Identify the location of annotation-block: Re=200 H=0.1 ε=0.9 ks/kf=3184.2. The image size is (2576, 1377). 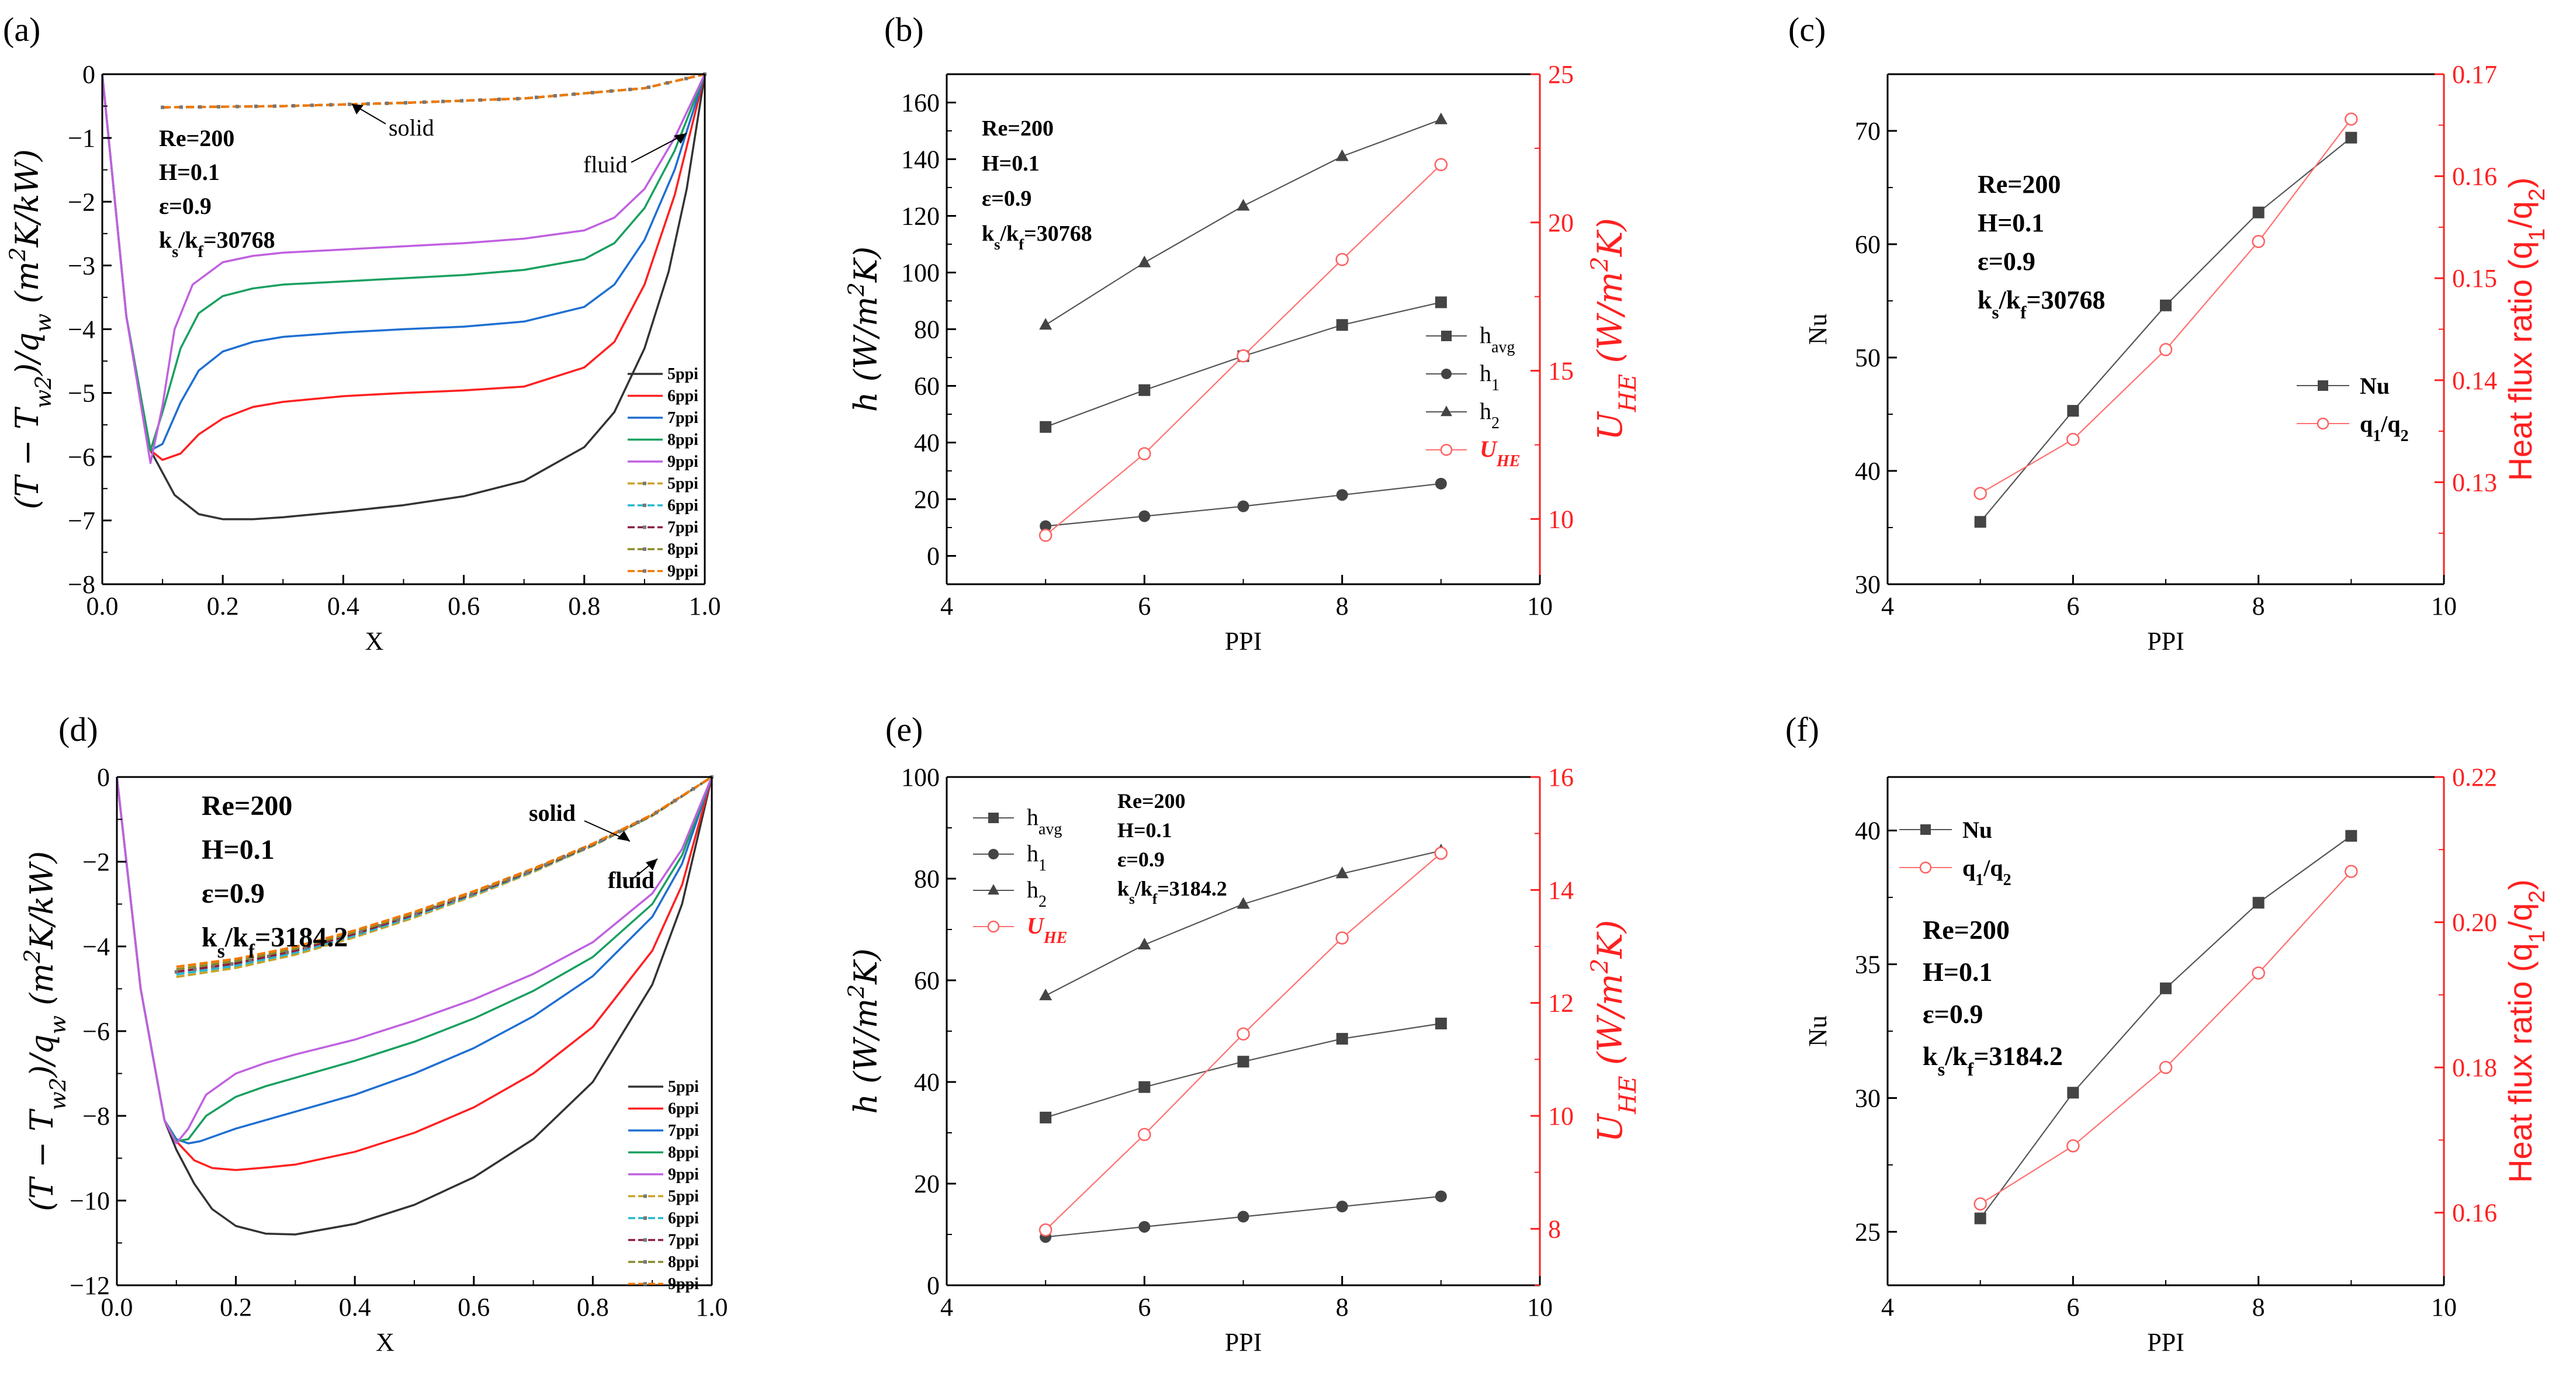
(275, 876).